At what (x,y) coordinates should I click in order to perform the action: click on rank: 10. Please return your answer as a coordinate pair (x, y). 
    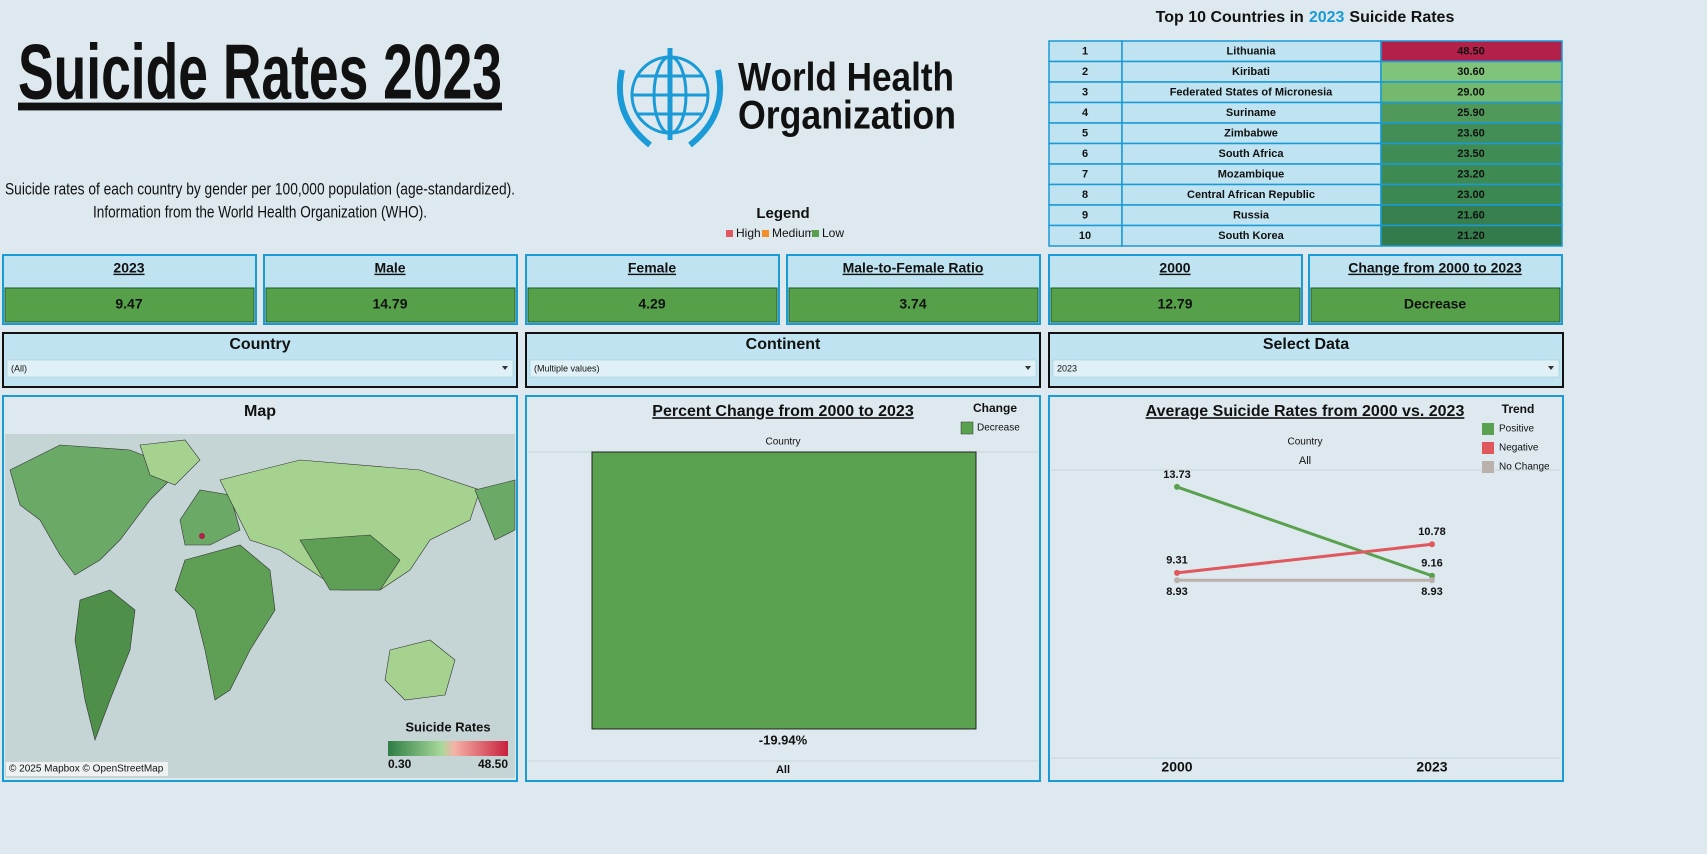
    Looking at the image, I should click on (1085, 236).